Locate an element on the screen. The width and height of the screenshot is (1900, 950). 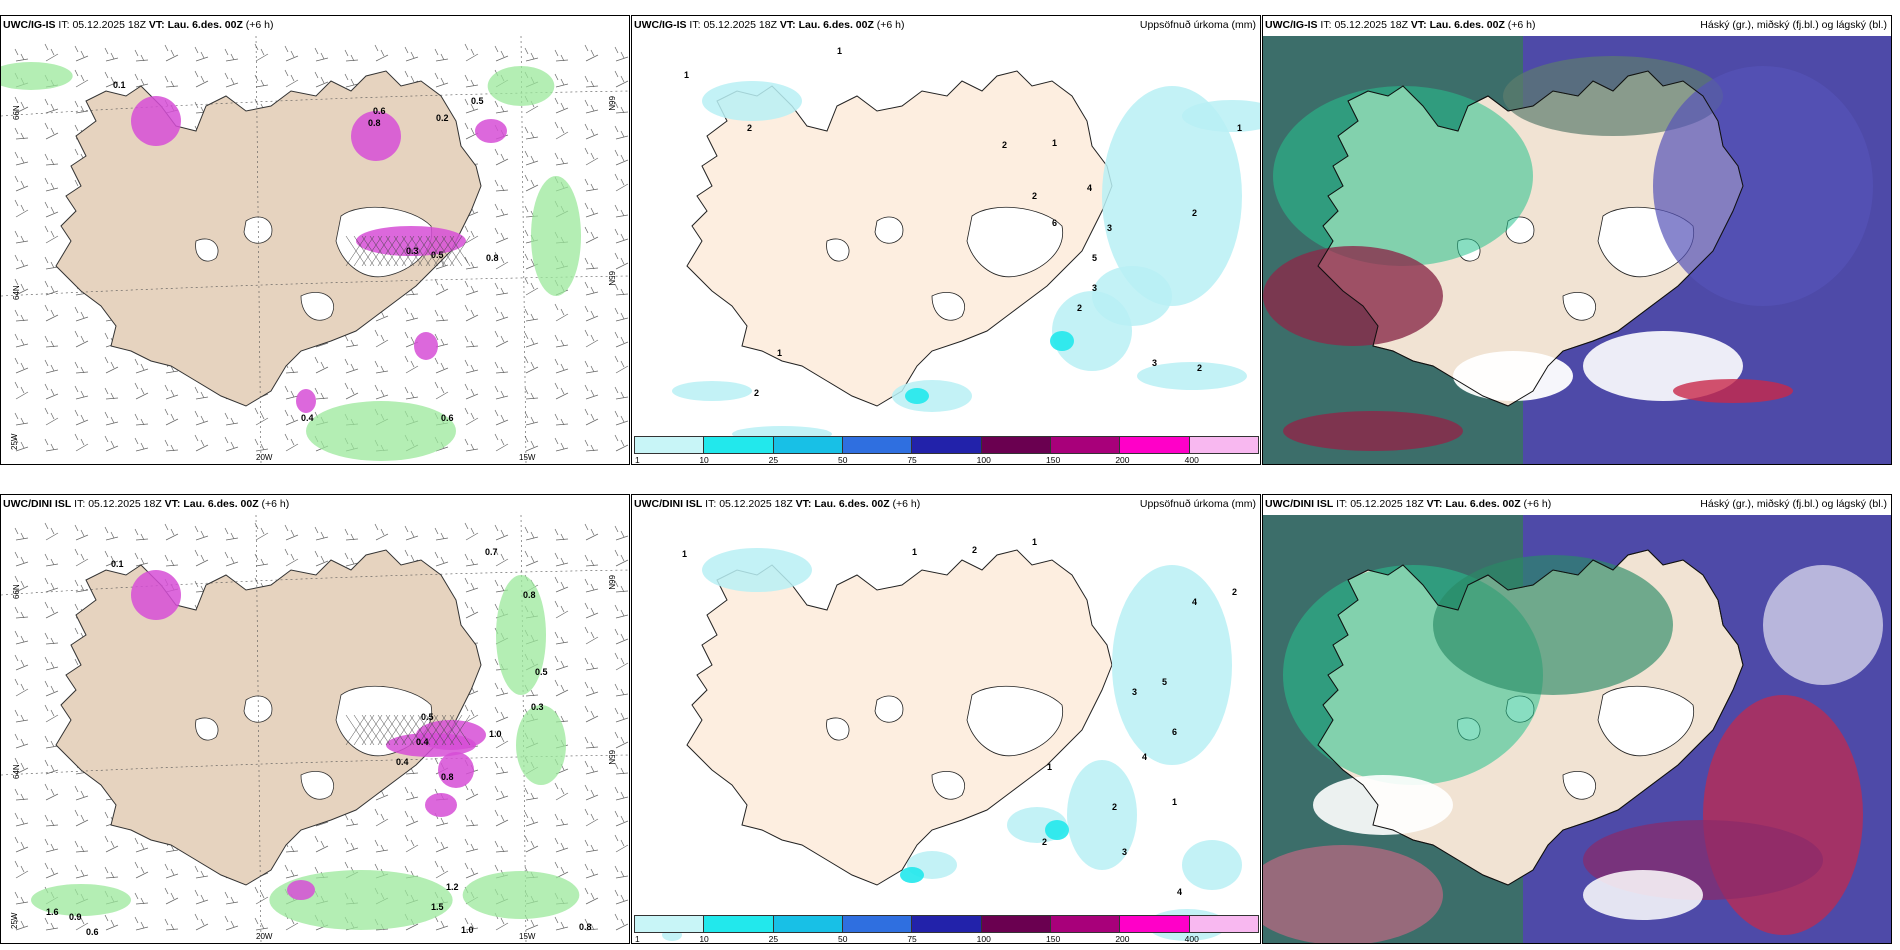
lat-label: 64N is located at coordinates (16, 771).